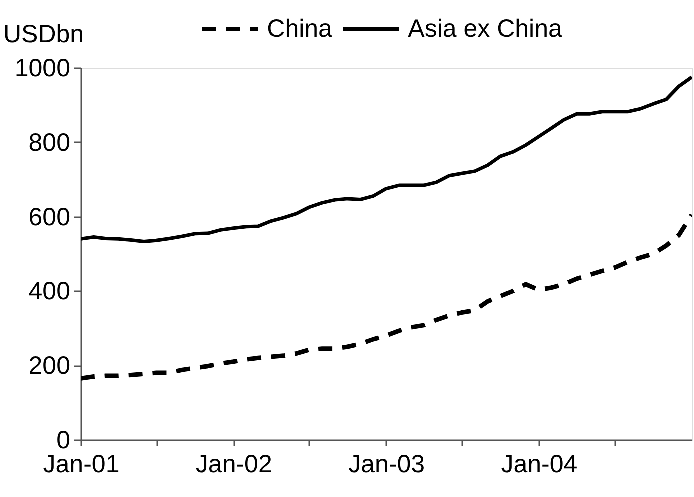 Image resolution: width=694 pixels, height=497 pixels. Describe the element at coordinates (485, 29) in the screenshot. I see `legend-label: Asia ex China` at that location.